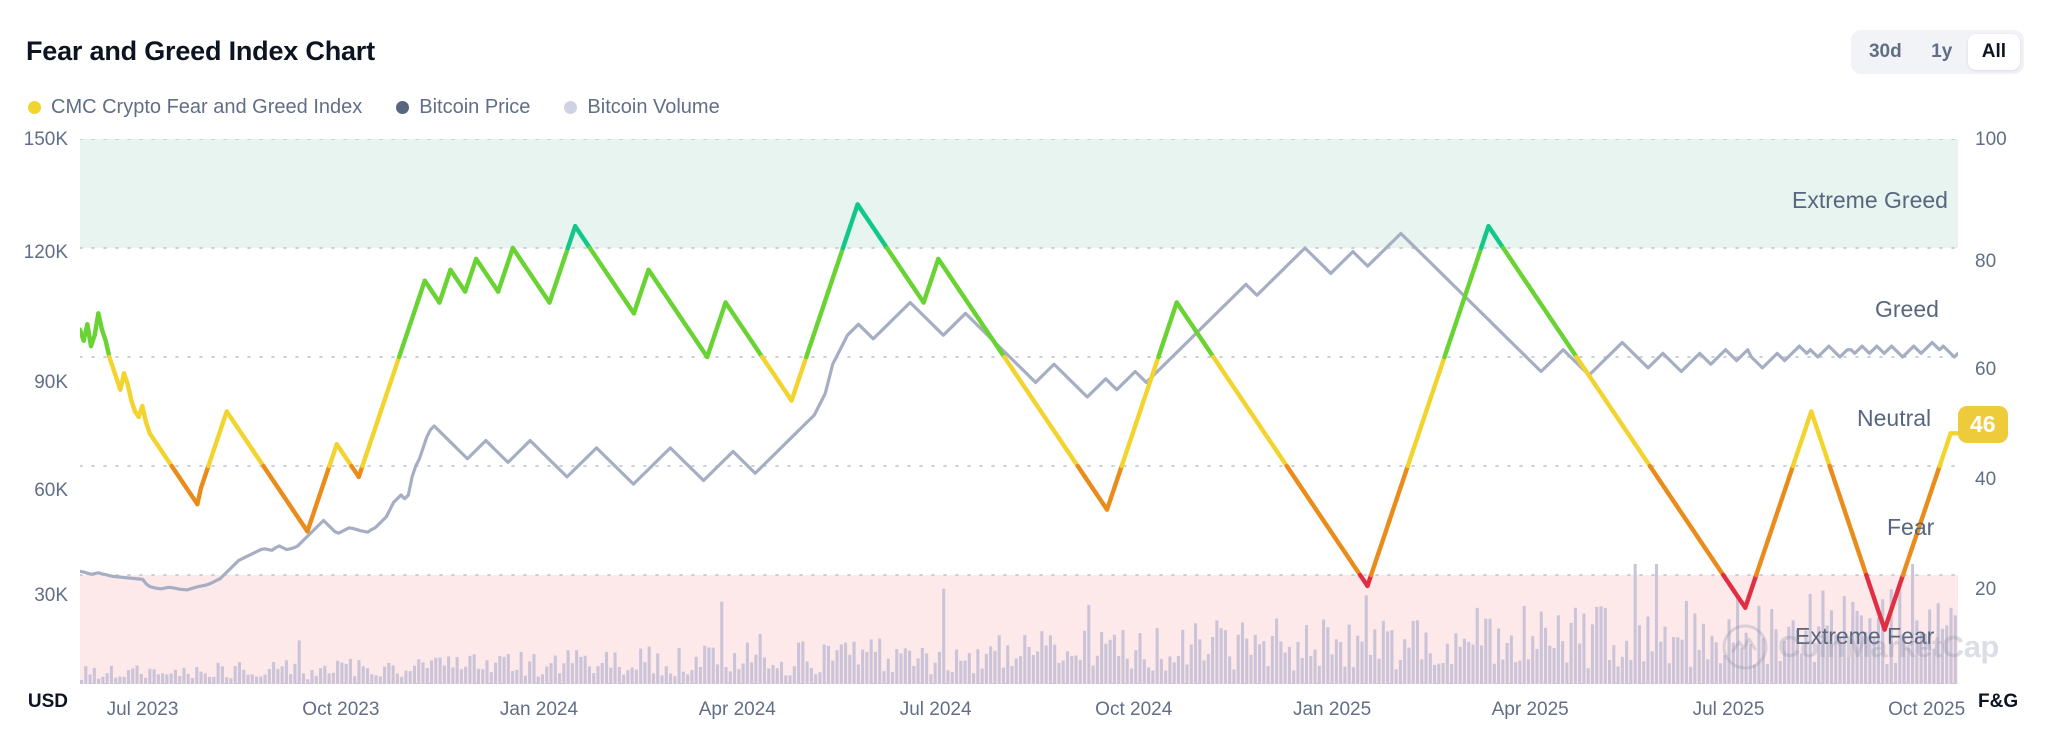  Describe the element at coordinates (1332, 709) in the screenshot. I see `x-axis-tick: Jan 2025` at that location.